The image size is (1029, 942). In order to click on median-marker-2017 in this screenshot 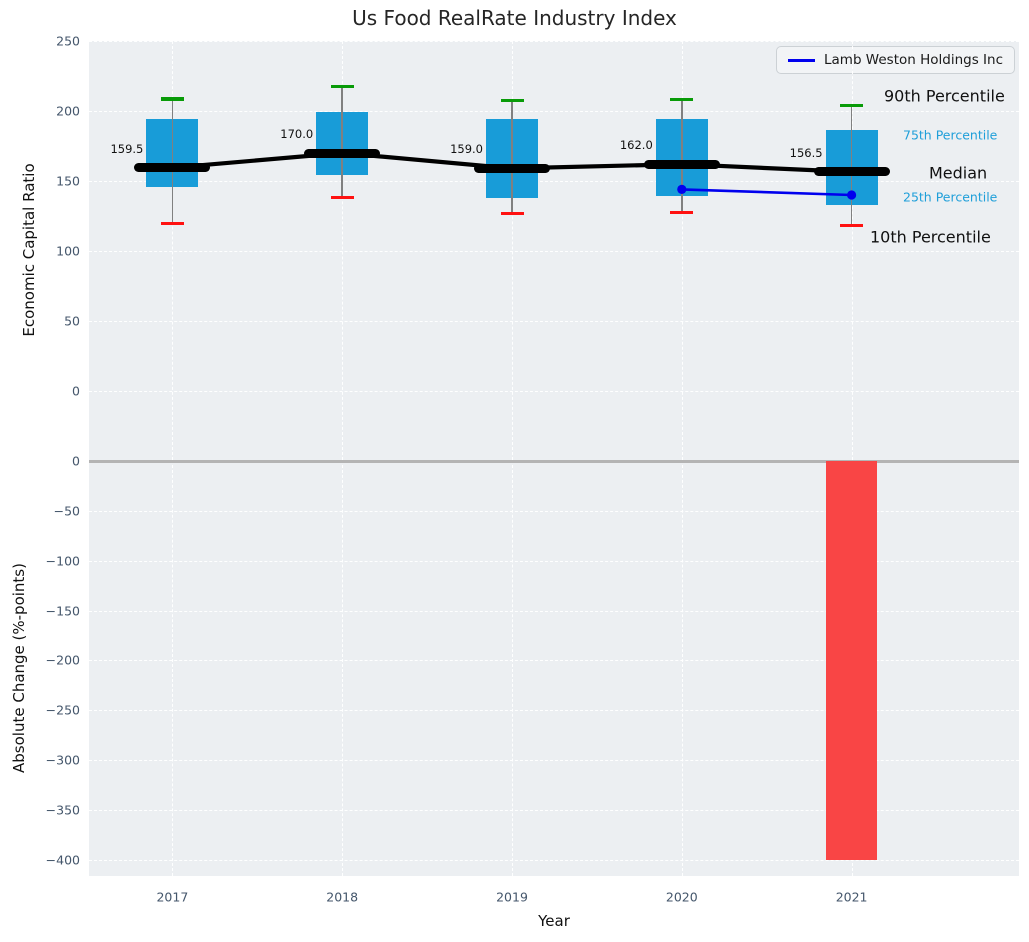, I will do `click(172, 168)`.